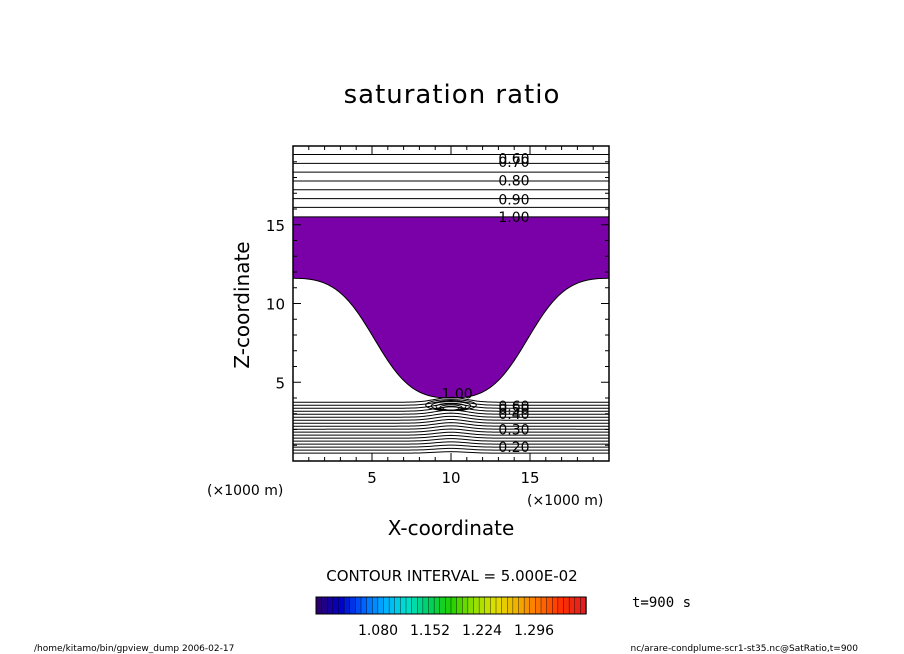 Image resolution: width=904 pixels, height=654 pixels. What do you see at coordinates (661, 603) in the screenshot?
I see `time-label: t=900 s` at bounding box center [661, 603].